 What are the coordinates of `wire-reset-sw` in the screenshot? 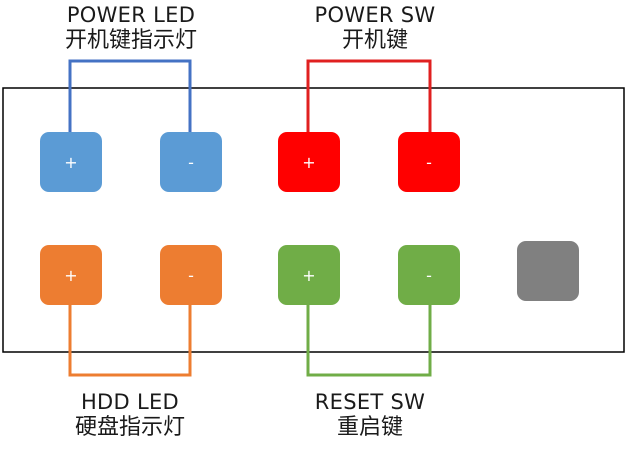 It's located at (369, 341).